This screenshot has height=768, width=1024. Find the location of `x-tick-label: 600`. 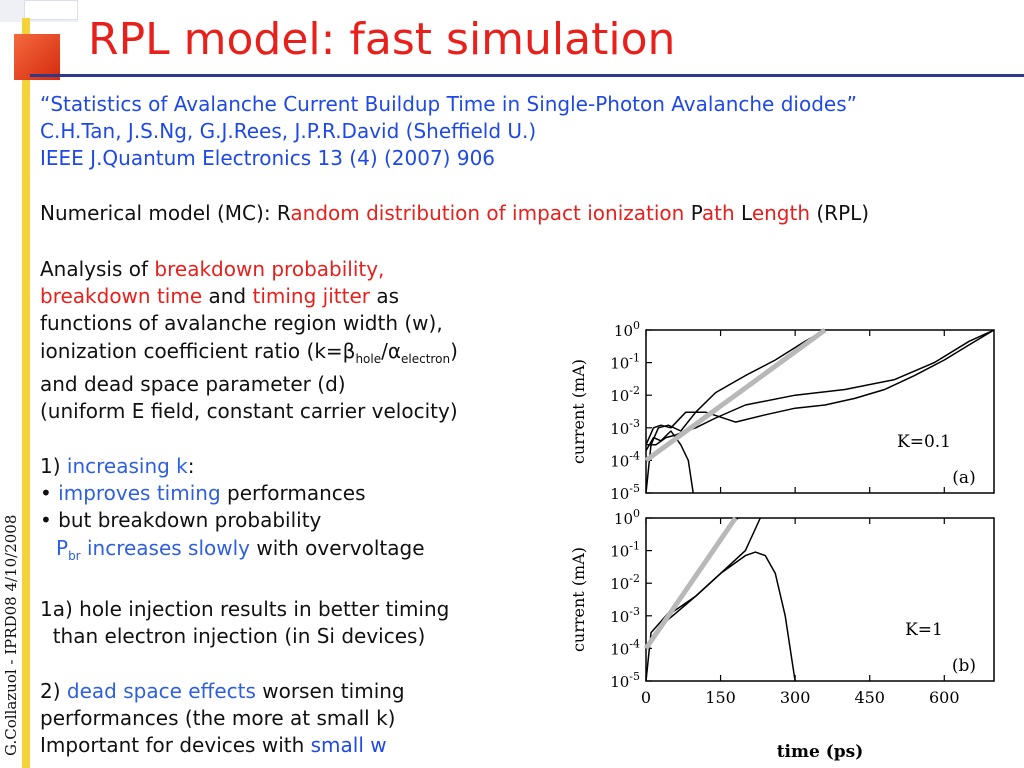

x-tick-label: 600 is located at coordinates (944, 697).